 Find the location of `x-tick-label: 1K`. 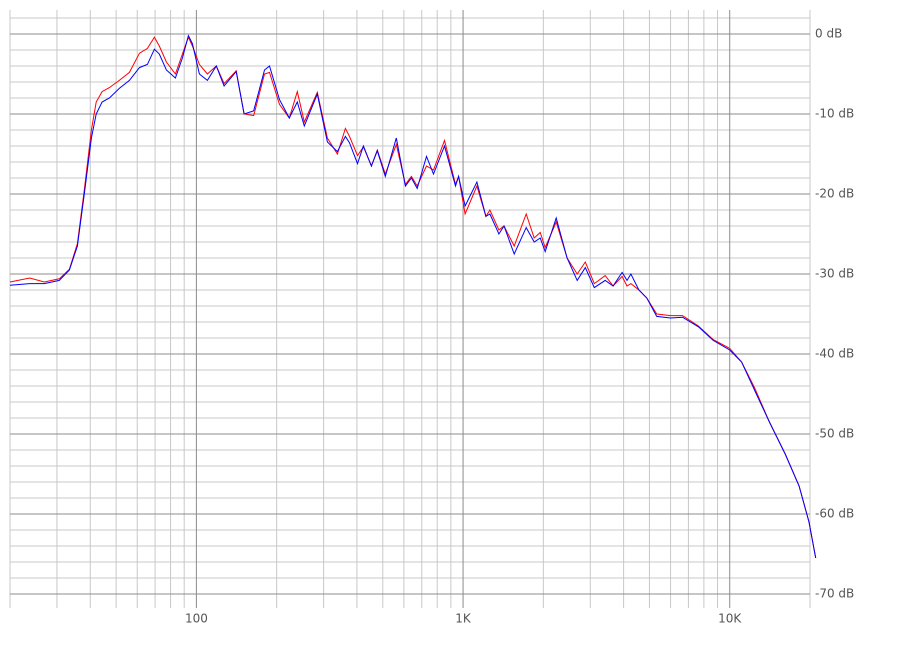

x-tick-label: 1K is located at coordinates (463, 619).